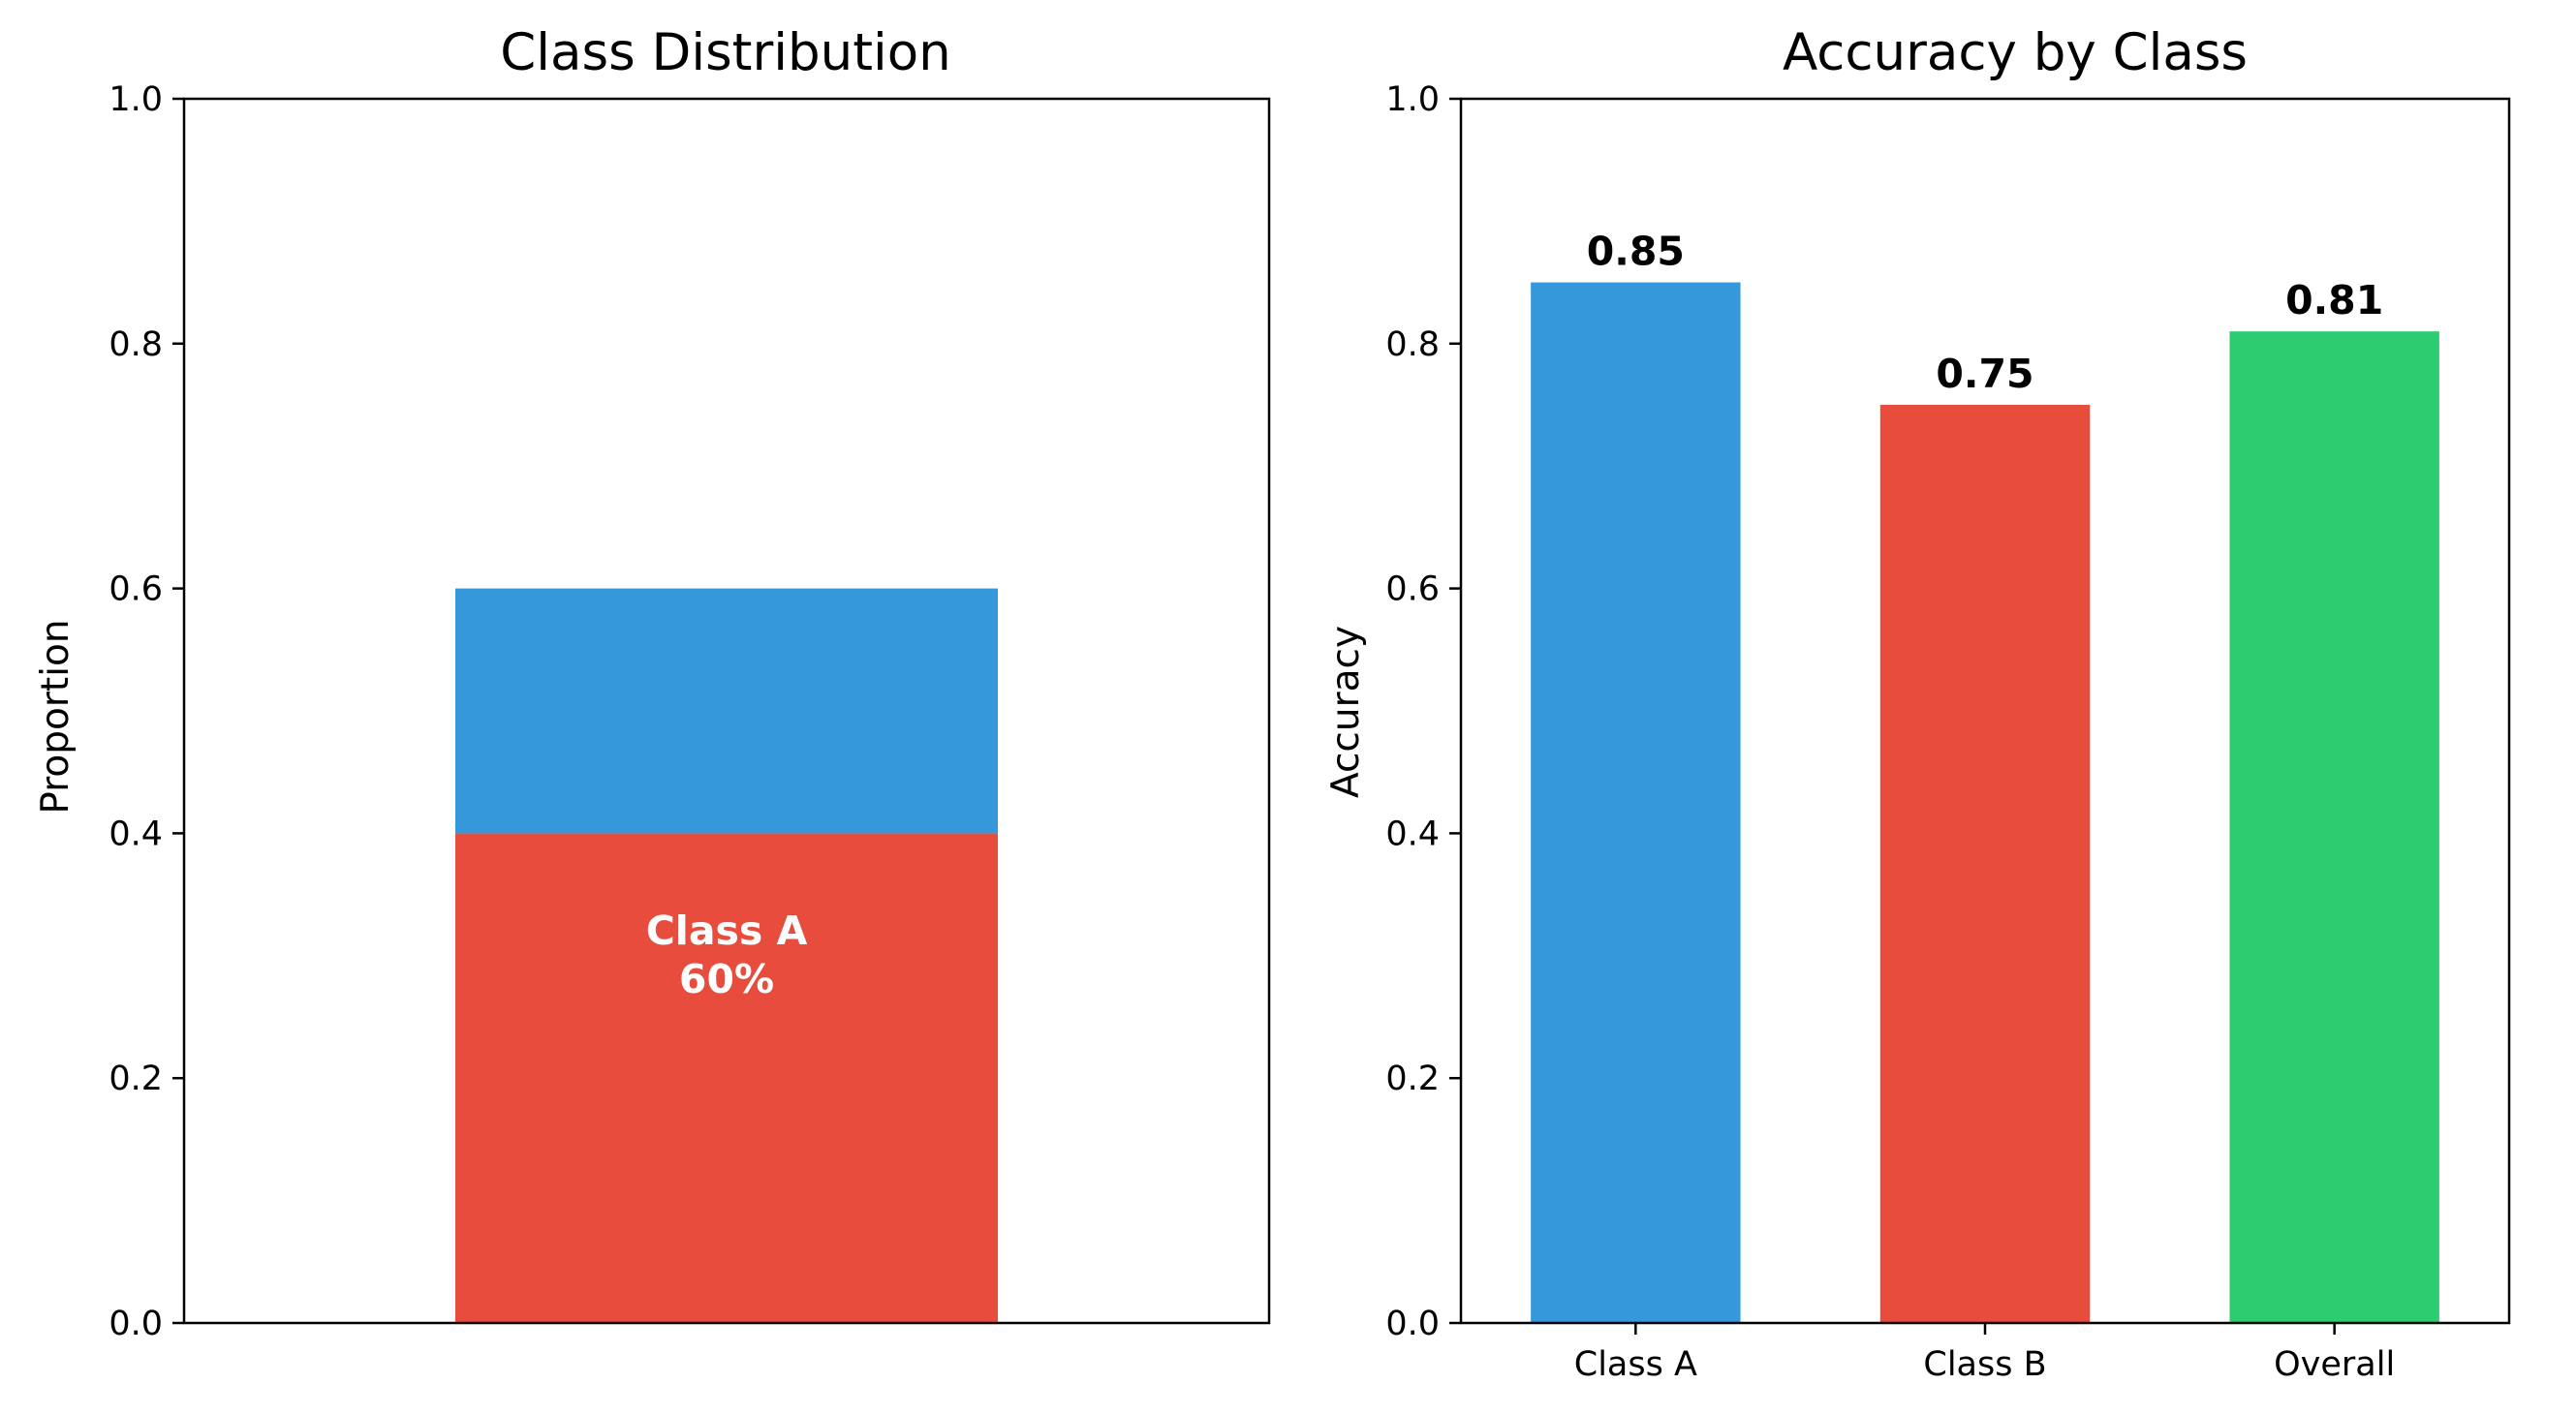  I want to click on bars, so click(726, 955).